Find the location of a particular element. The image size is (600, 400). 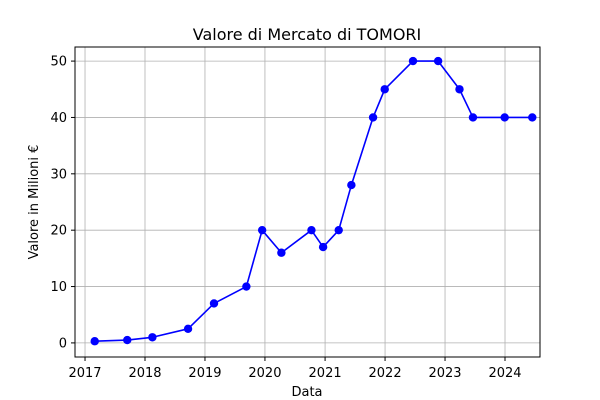

x-tick-label: 2019 is located at coordinates (204, 373).